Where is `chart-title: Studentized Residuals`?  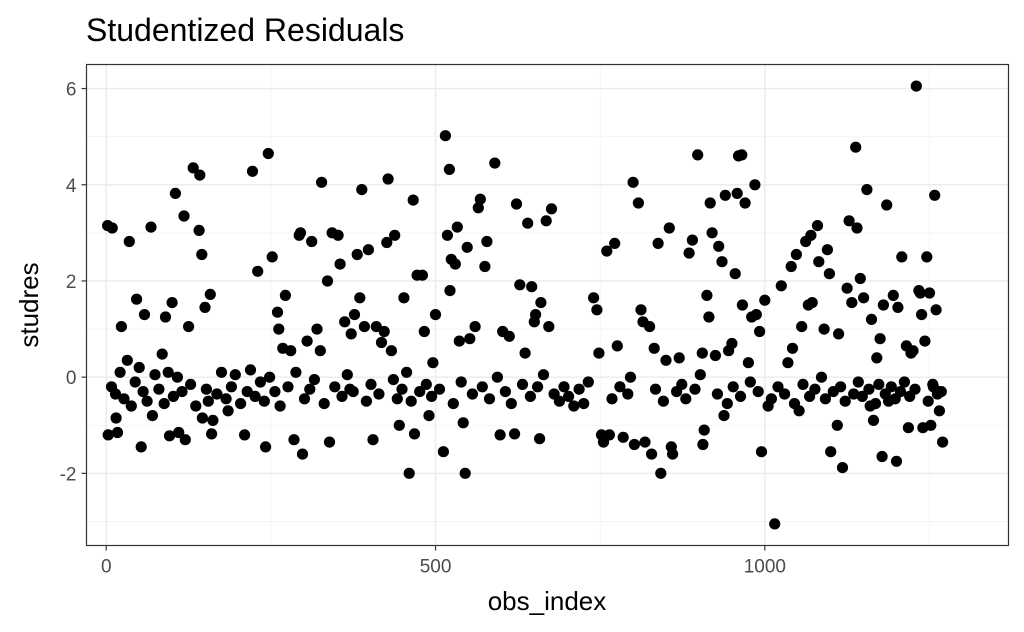 chart-title: Studentized Residuals is located at coordinates (245, 30).